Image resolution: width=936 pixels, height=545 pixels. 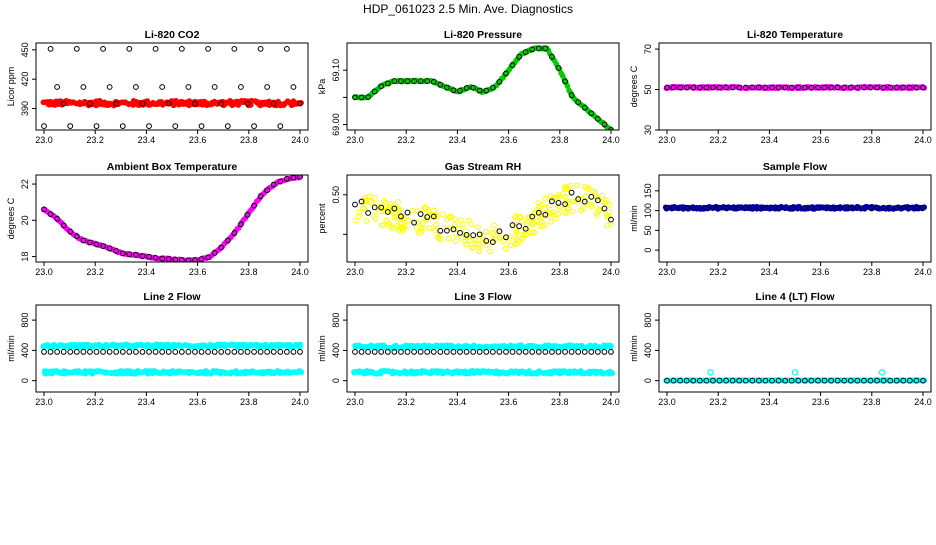 I want to click on x-tick-label: 23.2, so click(x=95, y=140).